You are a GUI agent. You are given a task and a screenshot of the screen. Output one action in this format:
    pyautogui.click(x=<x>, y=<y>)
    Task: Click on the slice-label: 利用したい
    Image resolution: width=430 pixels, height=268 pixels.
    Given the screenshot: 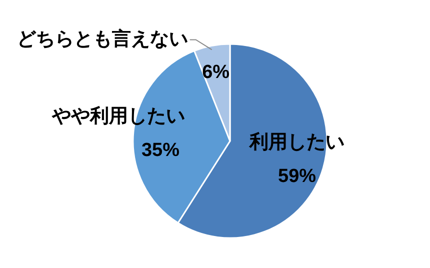 What is the action you would take?
    pyautogui.click(x=296, y=141)
    